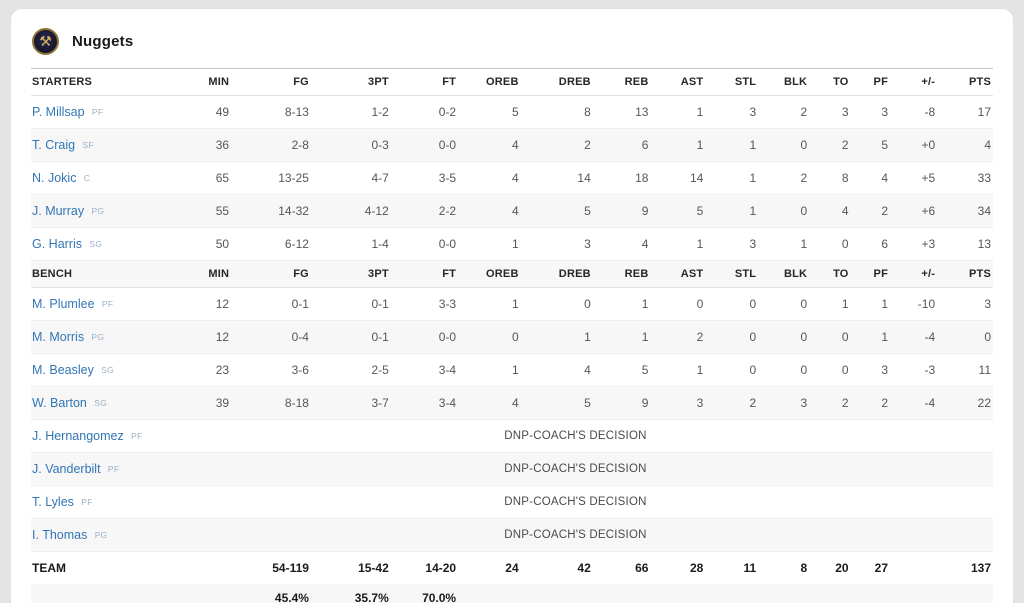  I want to click on starters-section-label: STARTERS, so click(95, 82).